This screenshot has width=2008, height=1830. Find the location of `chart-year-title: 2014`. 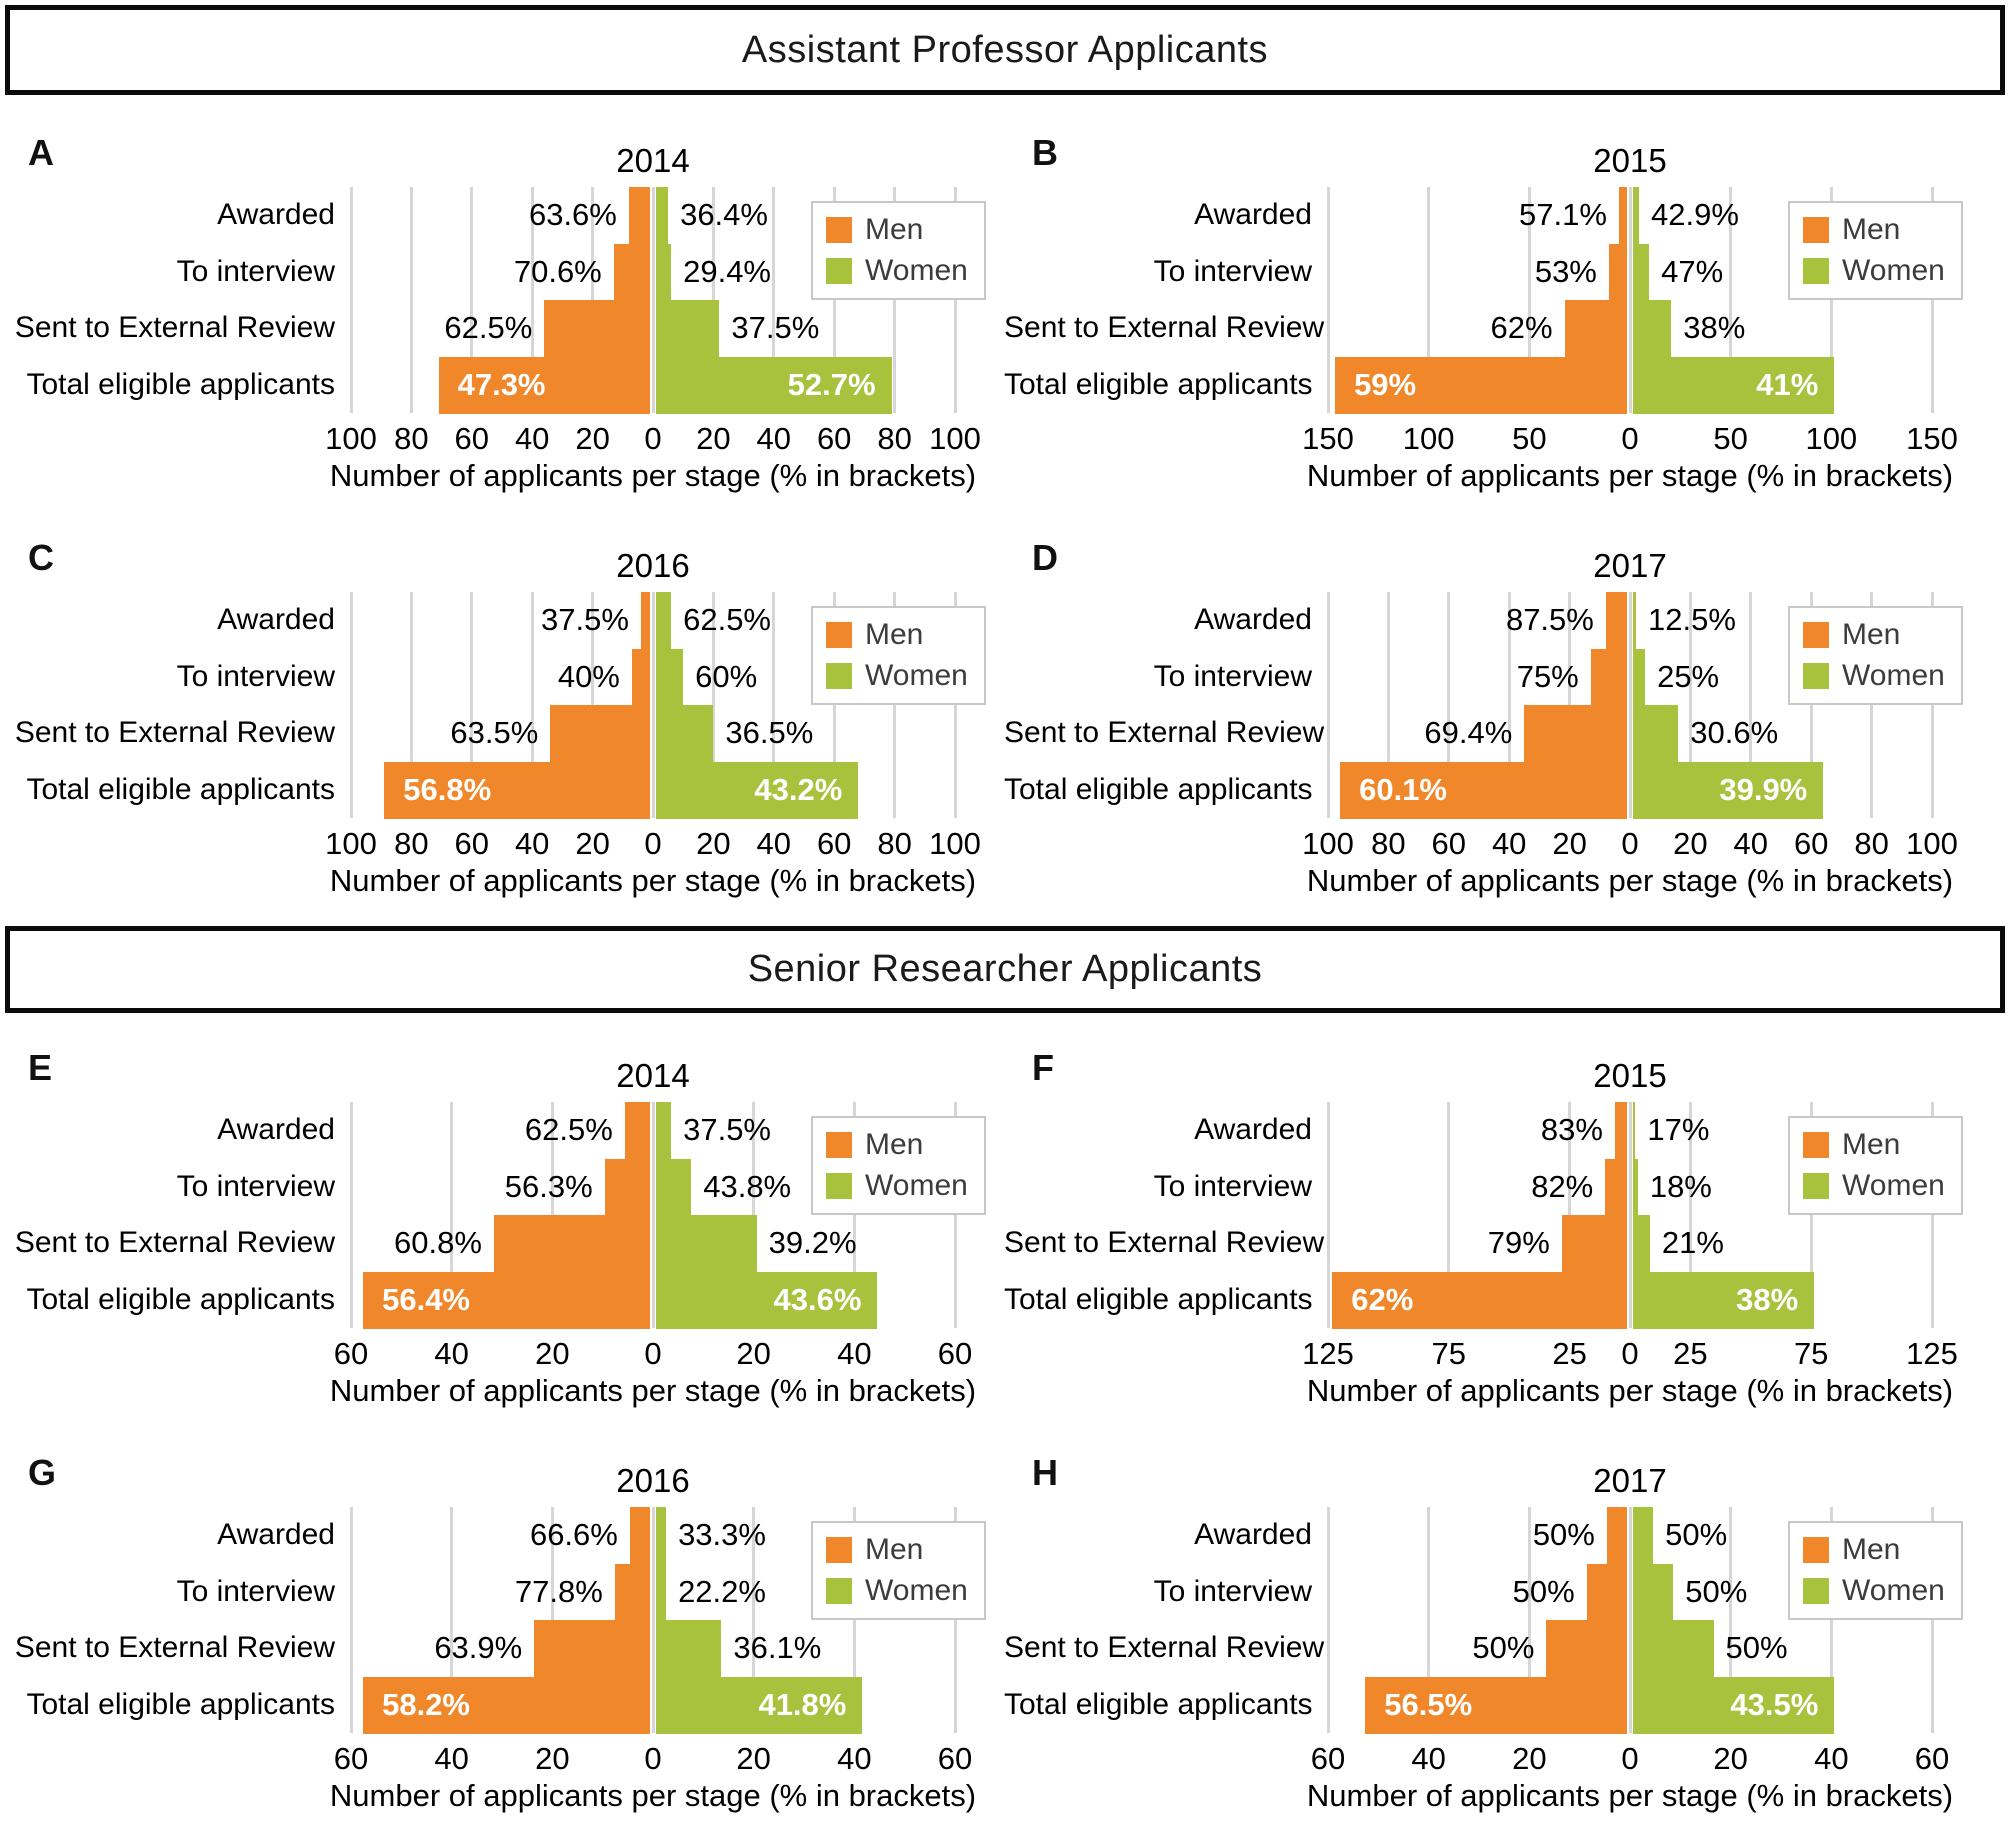

chart-year-title: 2014 is located at coordinates (653, 1075).